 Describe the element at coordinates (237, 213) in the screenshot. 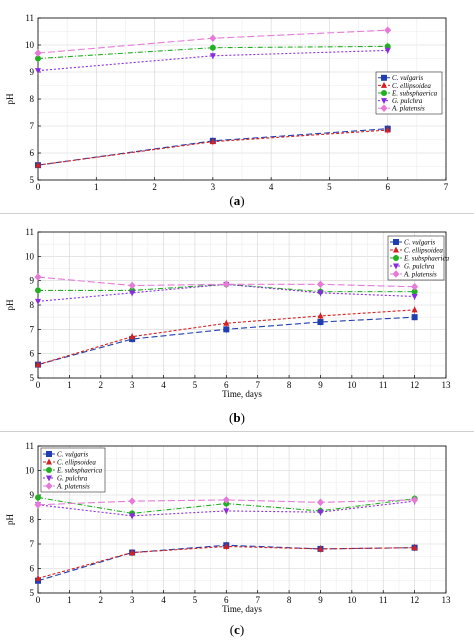

I see `panel-divider` at that location.